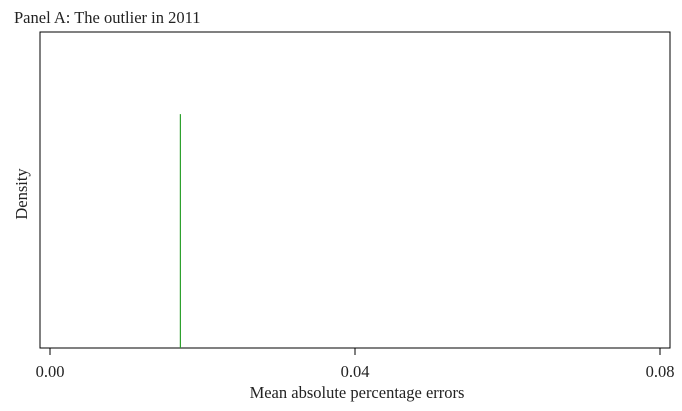 The width and height of the screenshot is (682, 411). I want to click on x-axis-label: Mean absolute percentage errors, so click(357, 392).